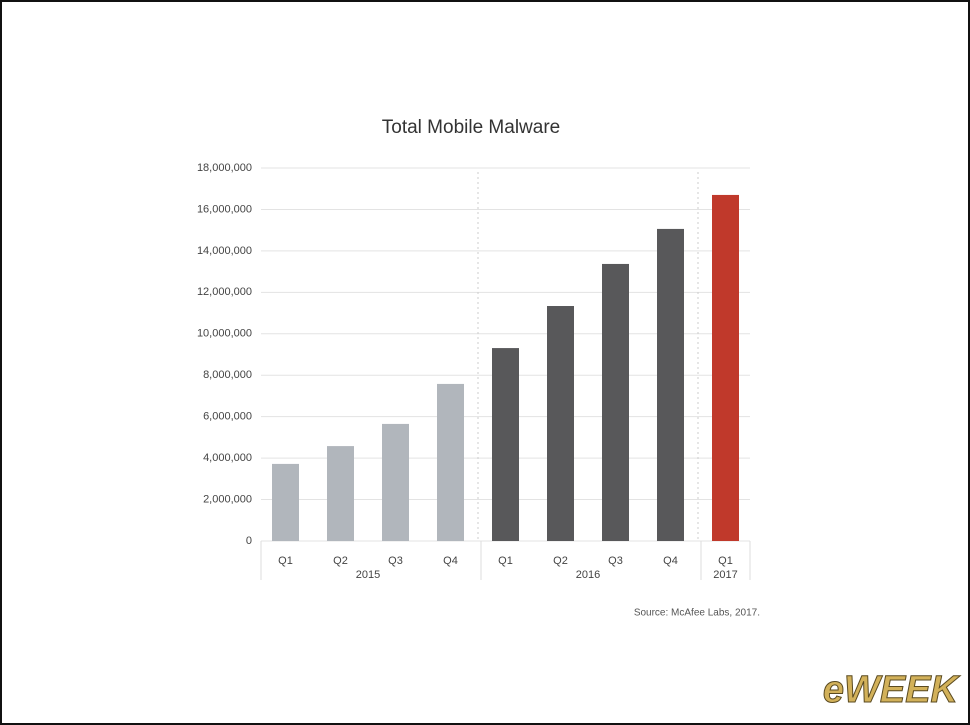  Describe the element at coordinates (224, 209) in the screenshot. I see `y-tick-label: 16,000,000` at that location.